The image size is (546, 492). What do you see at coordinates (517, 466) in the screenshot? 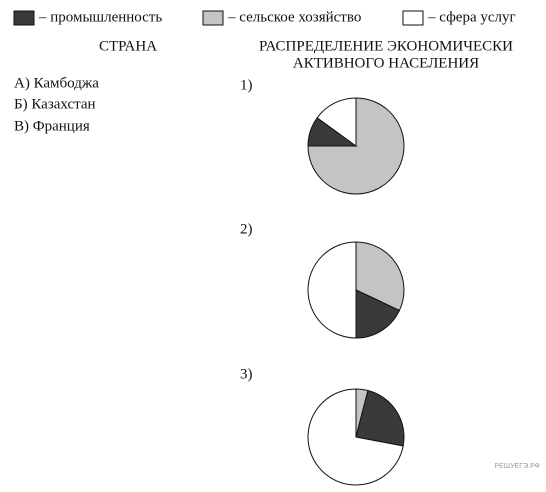
I see `watermark: РЕШУЕГЭ.РФ` at bounding box center [517, 466].